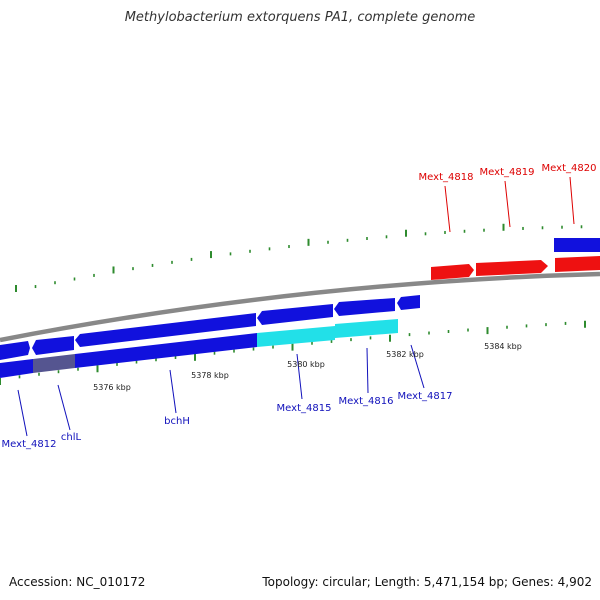  I want to click on outer-tick-track, so click(299, 257).